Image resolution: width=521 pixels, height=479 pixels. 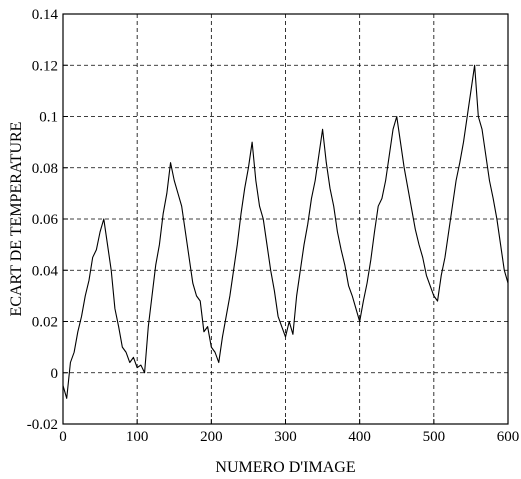 I want to click on y-tick-label: 0.08, so click(x=45, y=169).